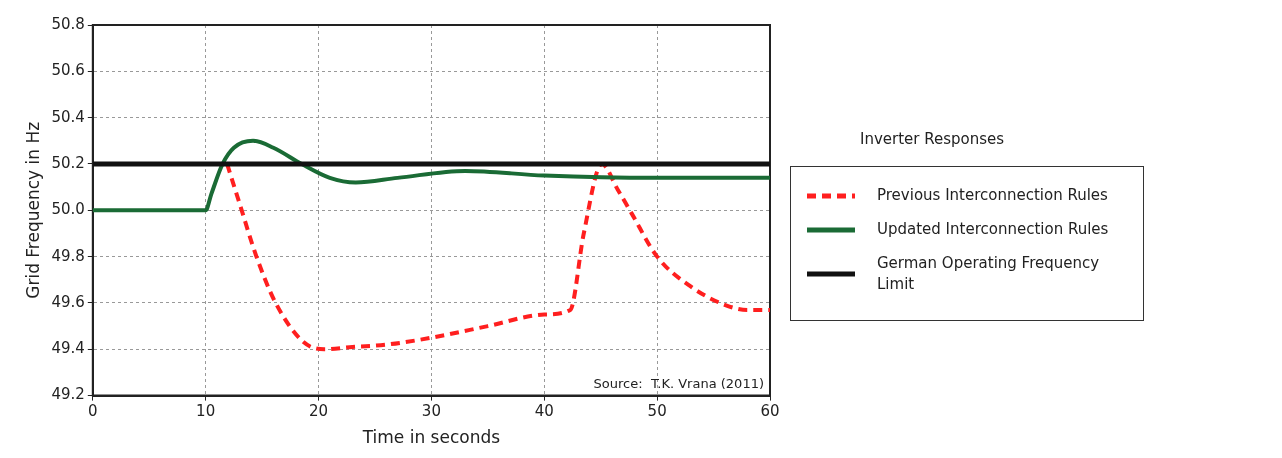 The height and width of the screenshot is (458, 1282). Describe the element at coordinates (992, 195) in the screenshot. I see `legend-label: Previous Interconnection Rules` at that location.